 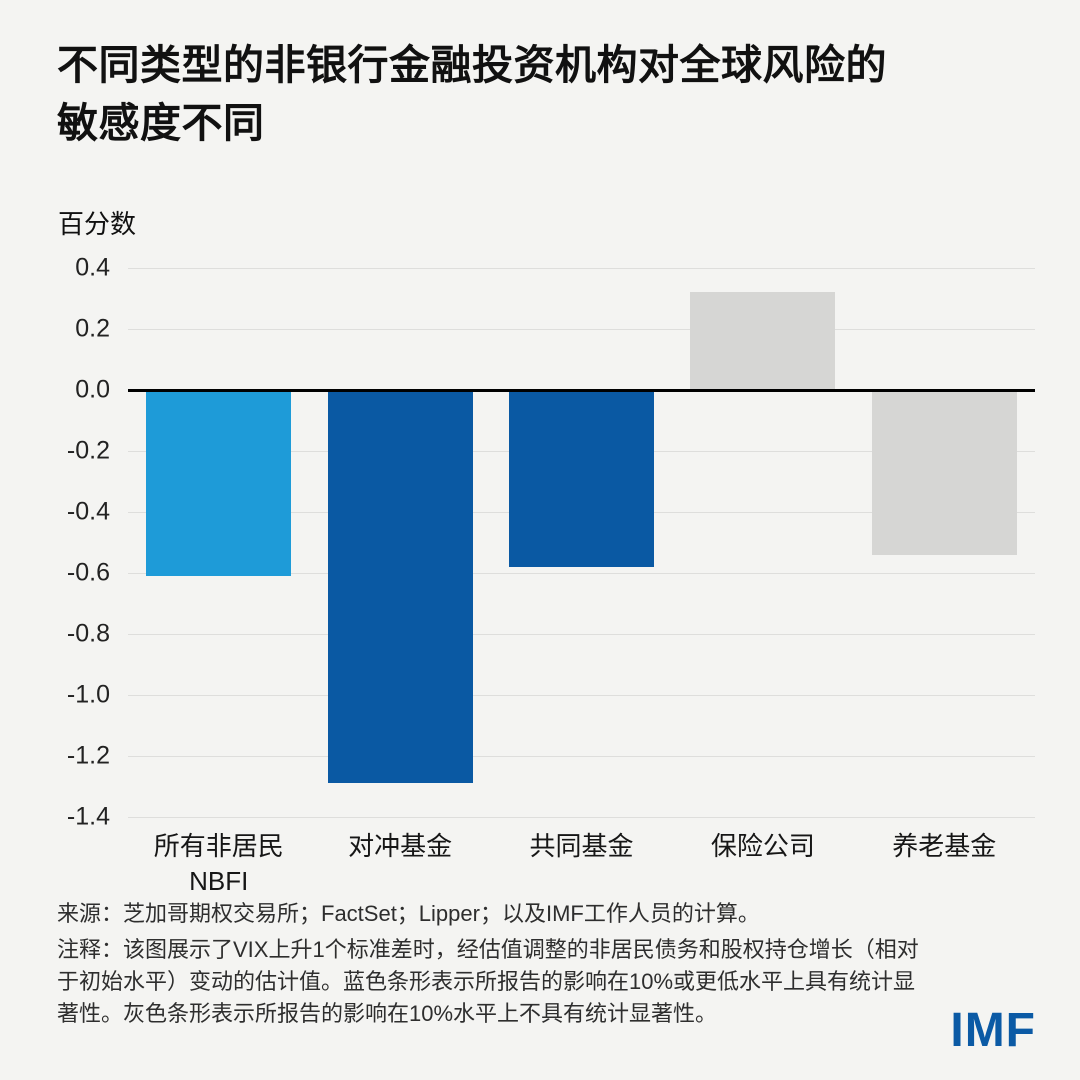 What do you see at coordinates (400, 846) in the screenshot?
I see `x-category-label: 对冲基金` at bounding box center [400, 846].